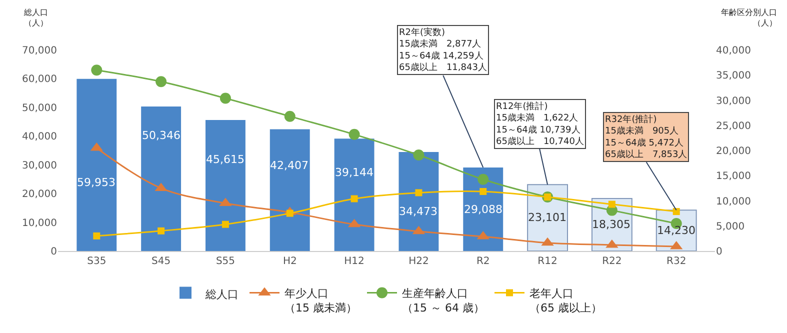 The image size is (787, 333). Describe the element at coordinates (547, 217) in the screenshot. I see `data-label: 23,101` at that location.